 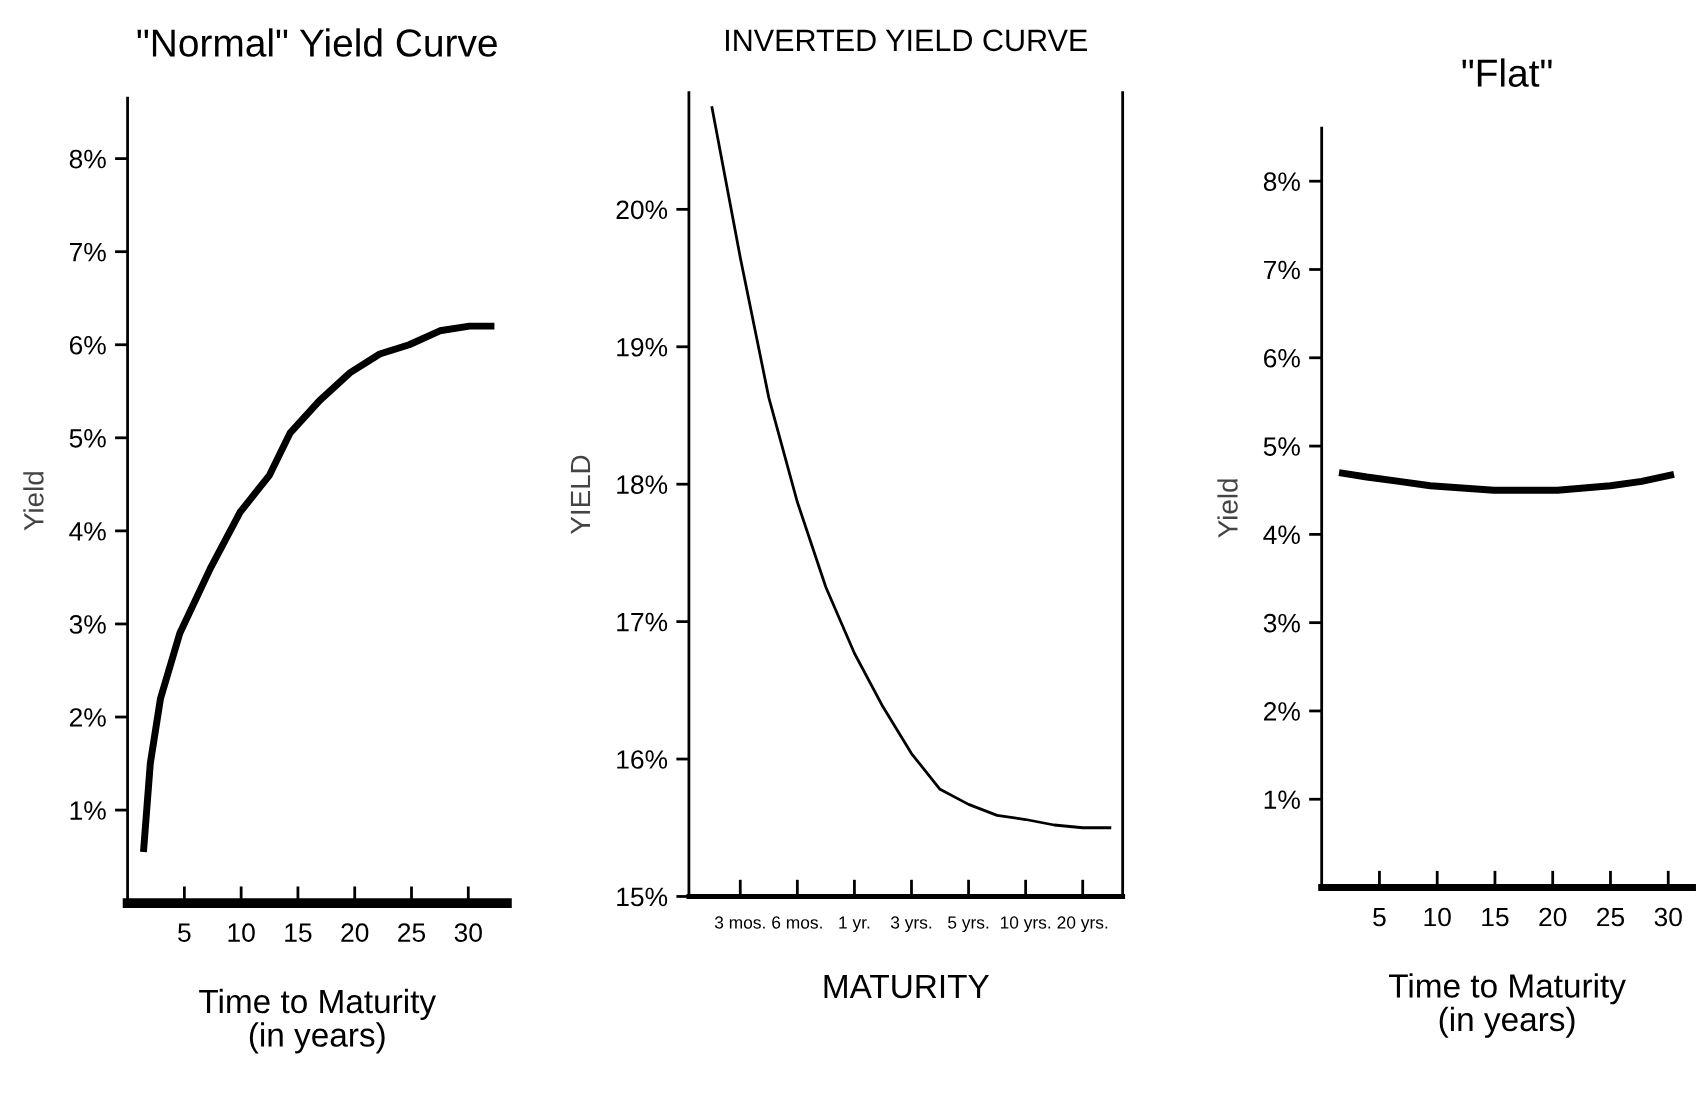 What do you see at coordinates (906, 986) in the screenshot?
I see `x-axis-title: MATURITY` at bounding box center [906, 986].